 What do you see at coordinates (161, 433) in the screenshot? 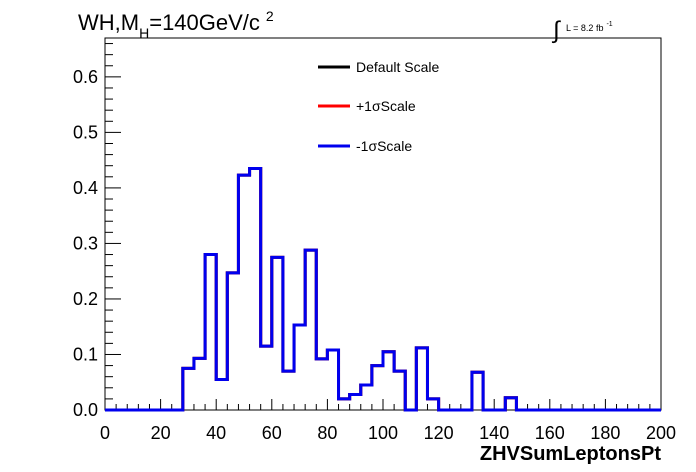
I see `x-tick-label: 20` at bounding box center [161, 433].